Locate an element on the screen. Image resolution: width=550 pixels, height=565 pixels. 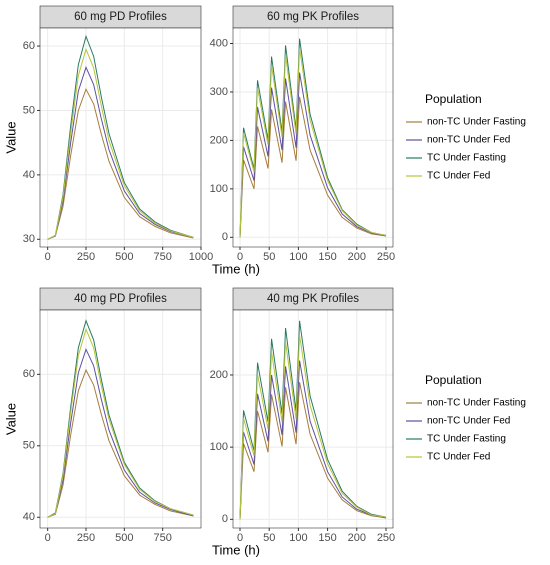
x-tick-label: 1000 is located at coordinates (201, 257).